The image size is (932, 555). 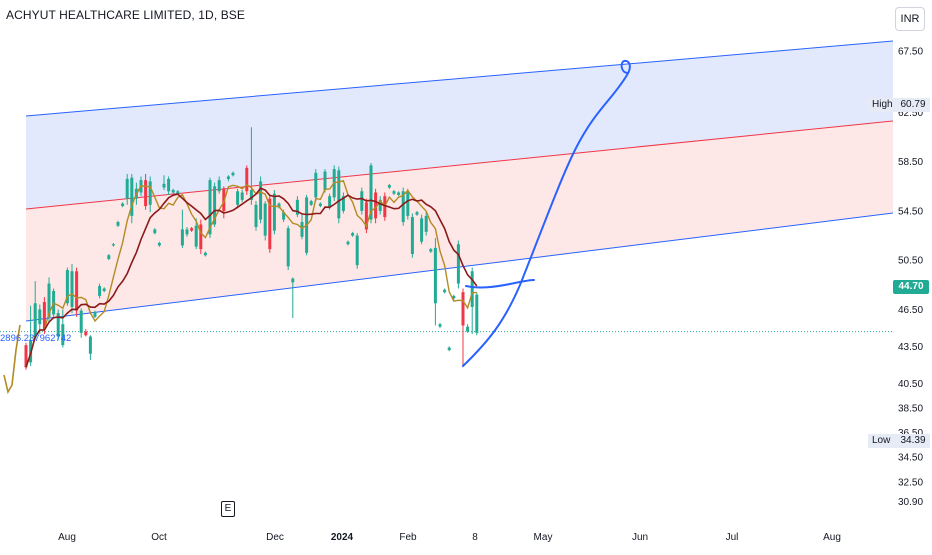 I want to click on y-tick-label: 36.50, so click(x=910, y=433).